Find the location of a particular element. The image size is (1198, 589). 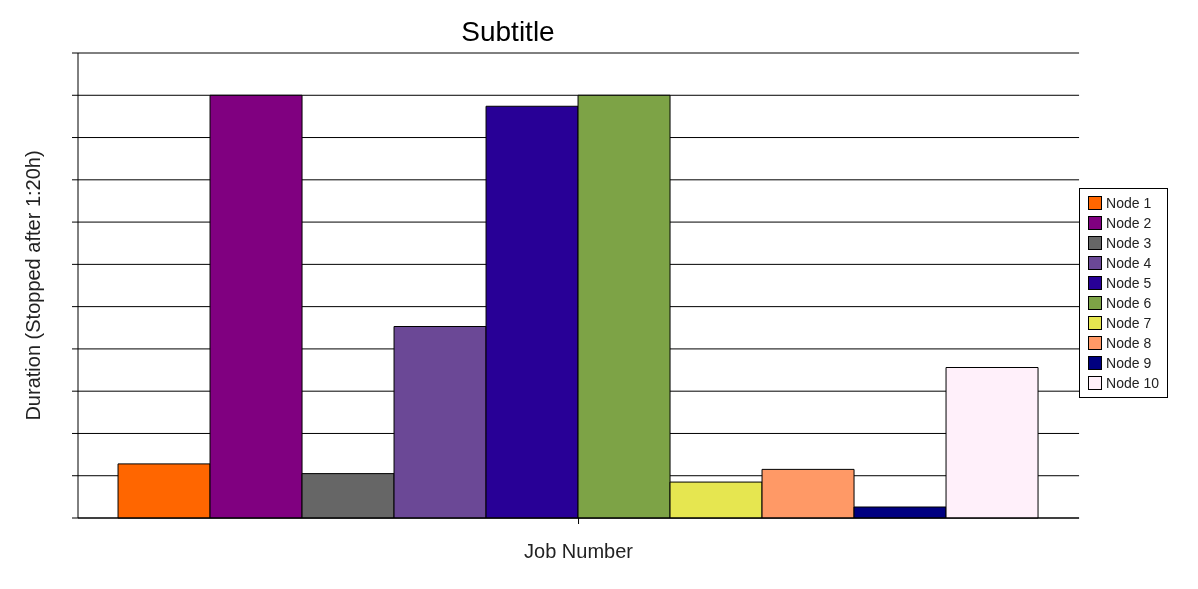

legend-label: Node 1 is located at coordinates (1129, 203).